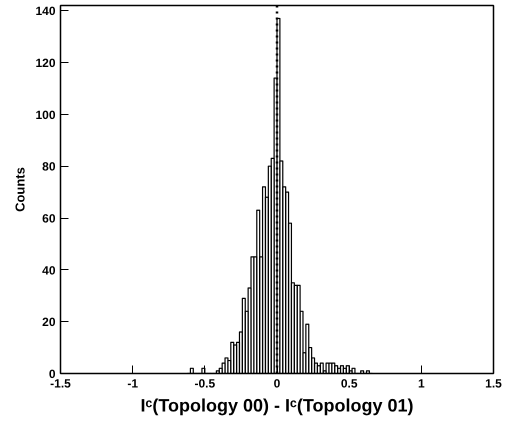 This screenshot has width=521, height=423. Describe the element at coordinates (49, 167) in the screenshot. I see `y-tick-label: 80` at that location.